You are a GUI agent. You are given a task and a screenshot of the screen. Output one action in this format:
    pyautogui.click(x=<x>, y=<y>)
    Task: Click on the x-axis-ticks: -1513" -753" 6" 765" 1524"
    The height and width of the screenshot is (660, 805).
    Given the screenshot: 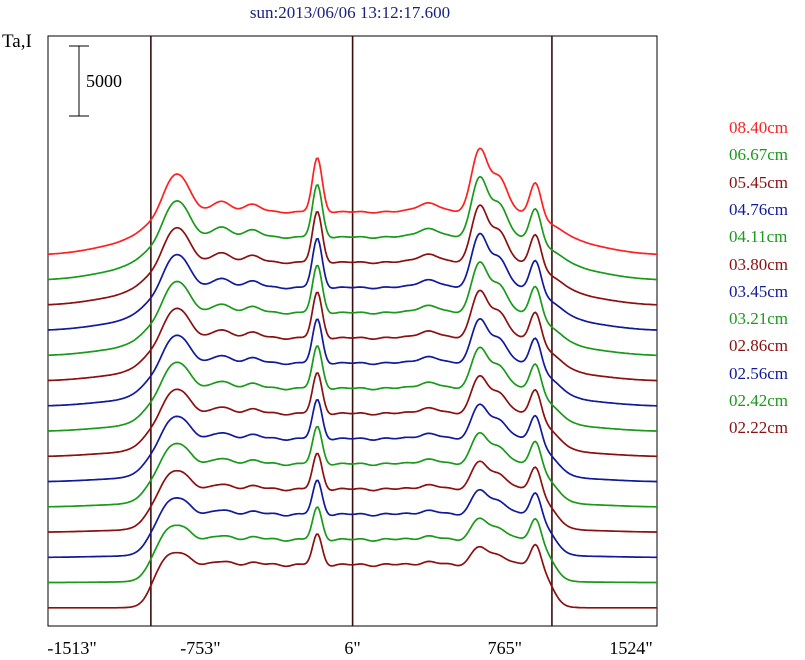 What is the action you would take?
    pyautogui.click(x=349, y=648)
    